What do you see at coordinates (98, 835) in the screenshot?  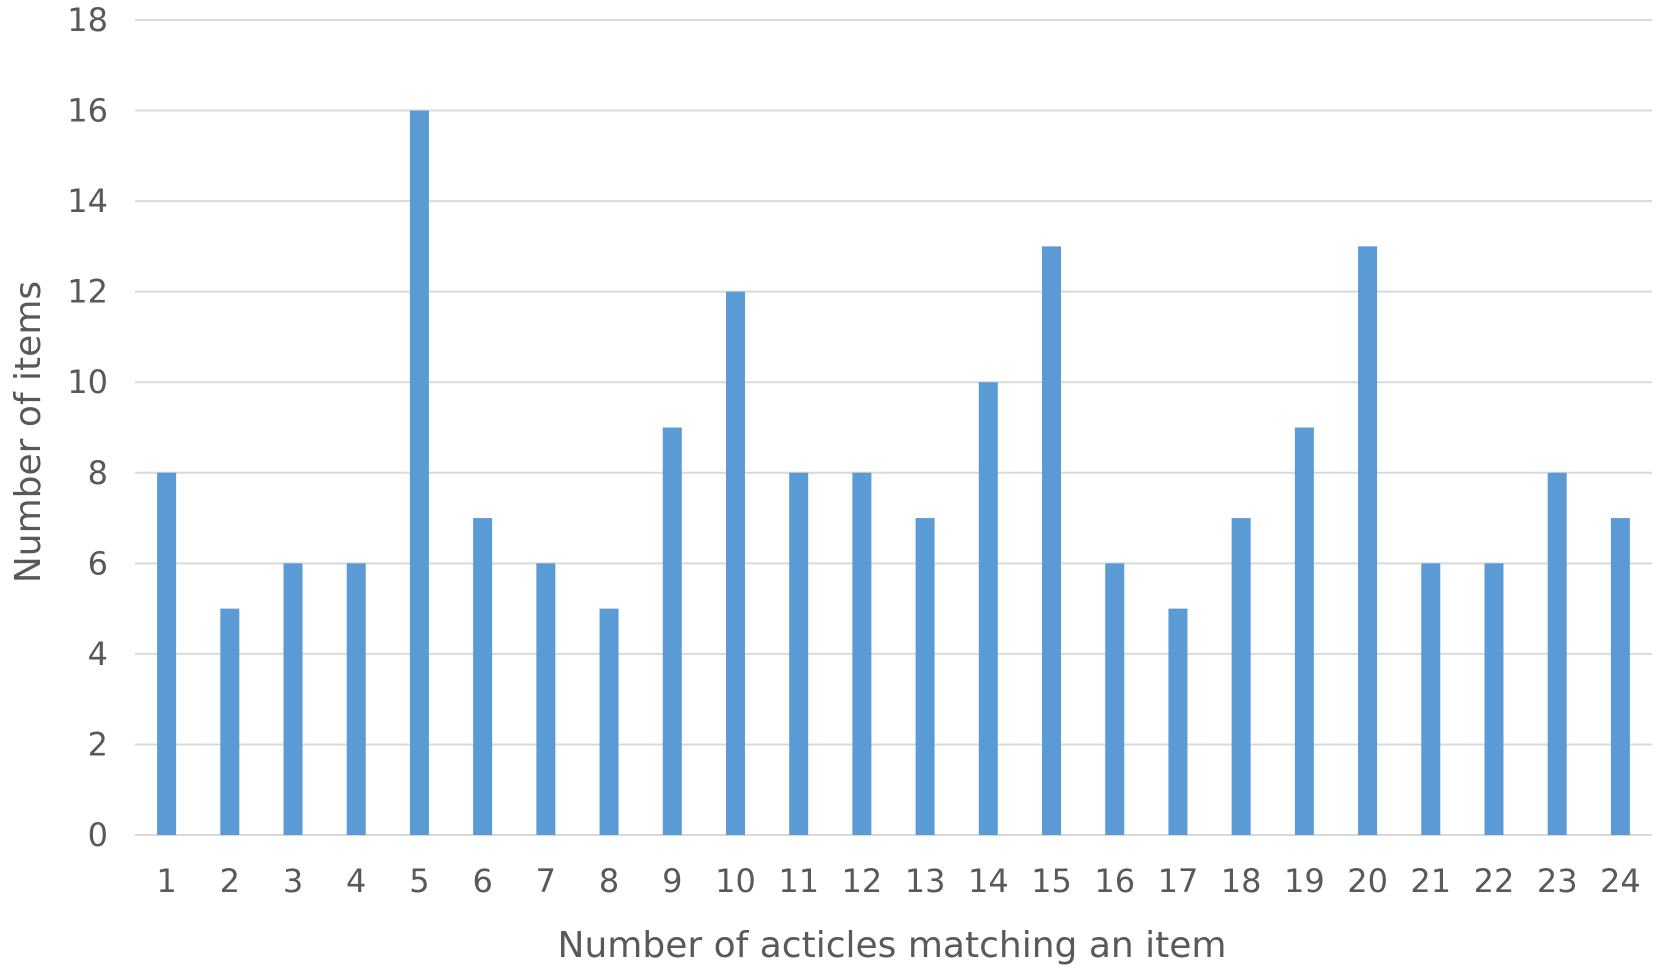 I see `y-tick-label: 0` at bounding box center [98, 835].